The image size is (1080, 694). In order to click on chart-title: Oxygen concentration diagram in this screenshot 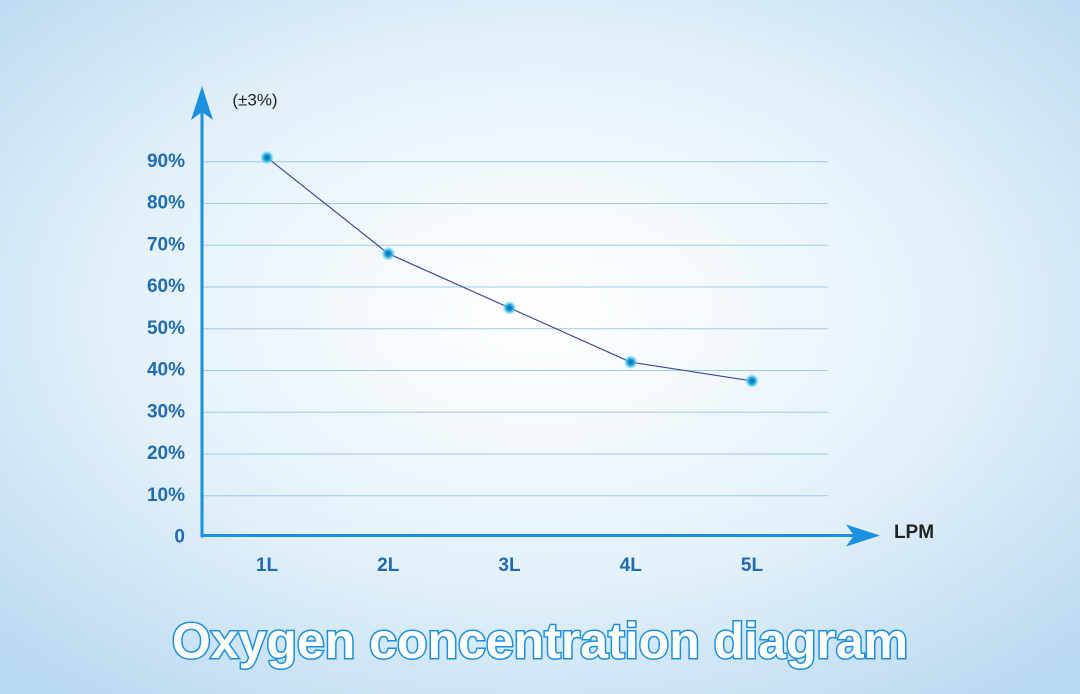, I will do `click(540, 641)`.